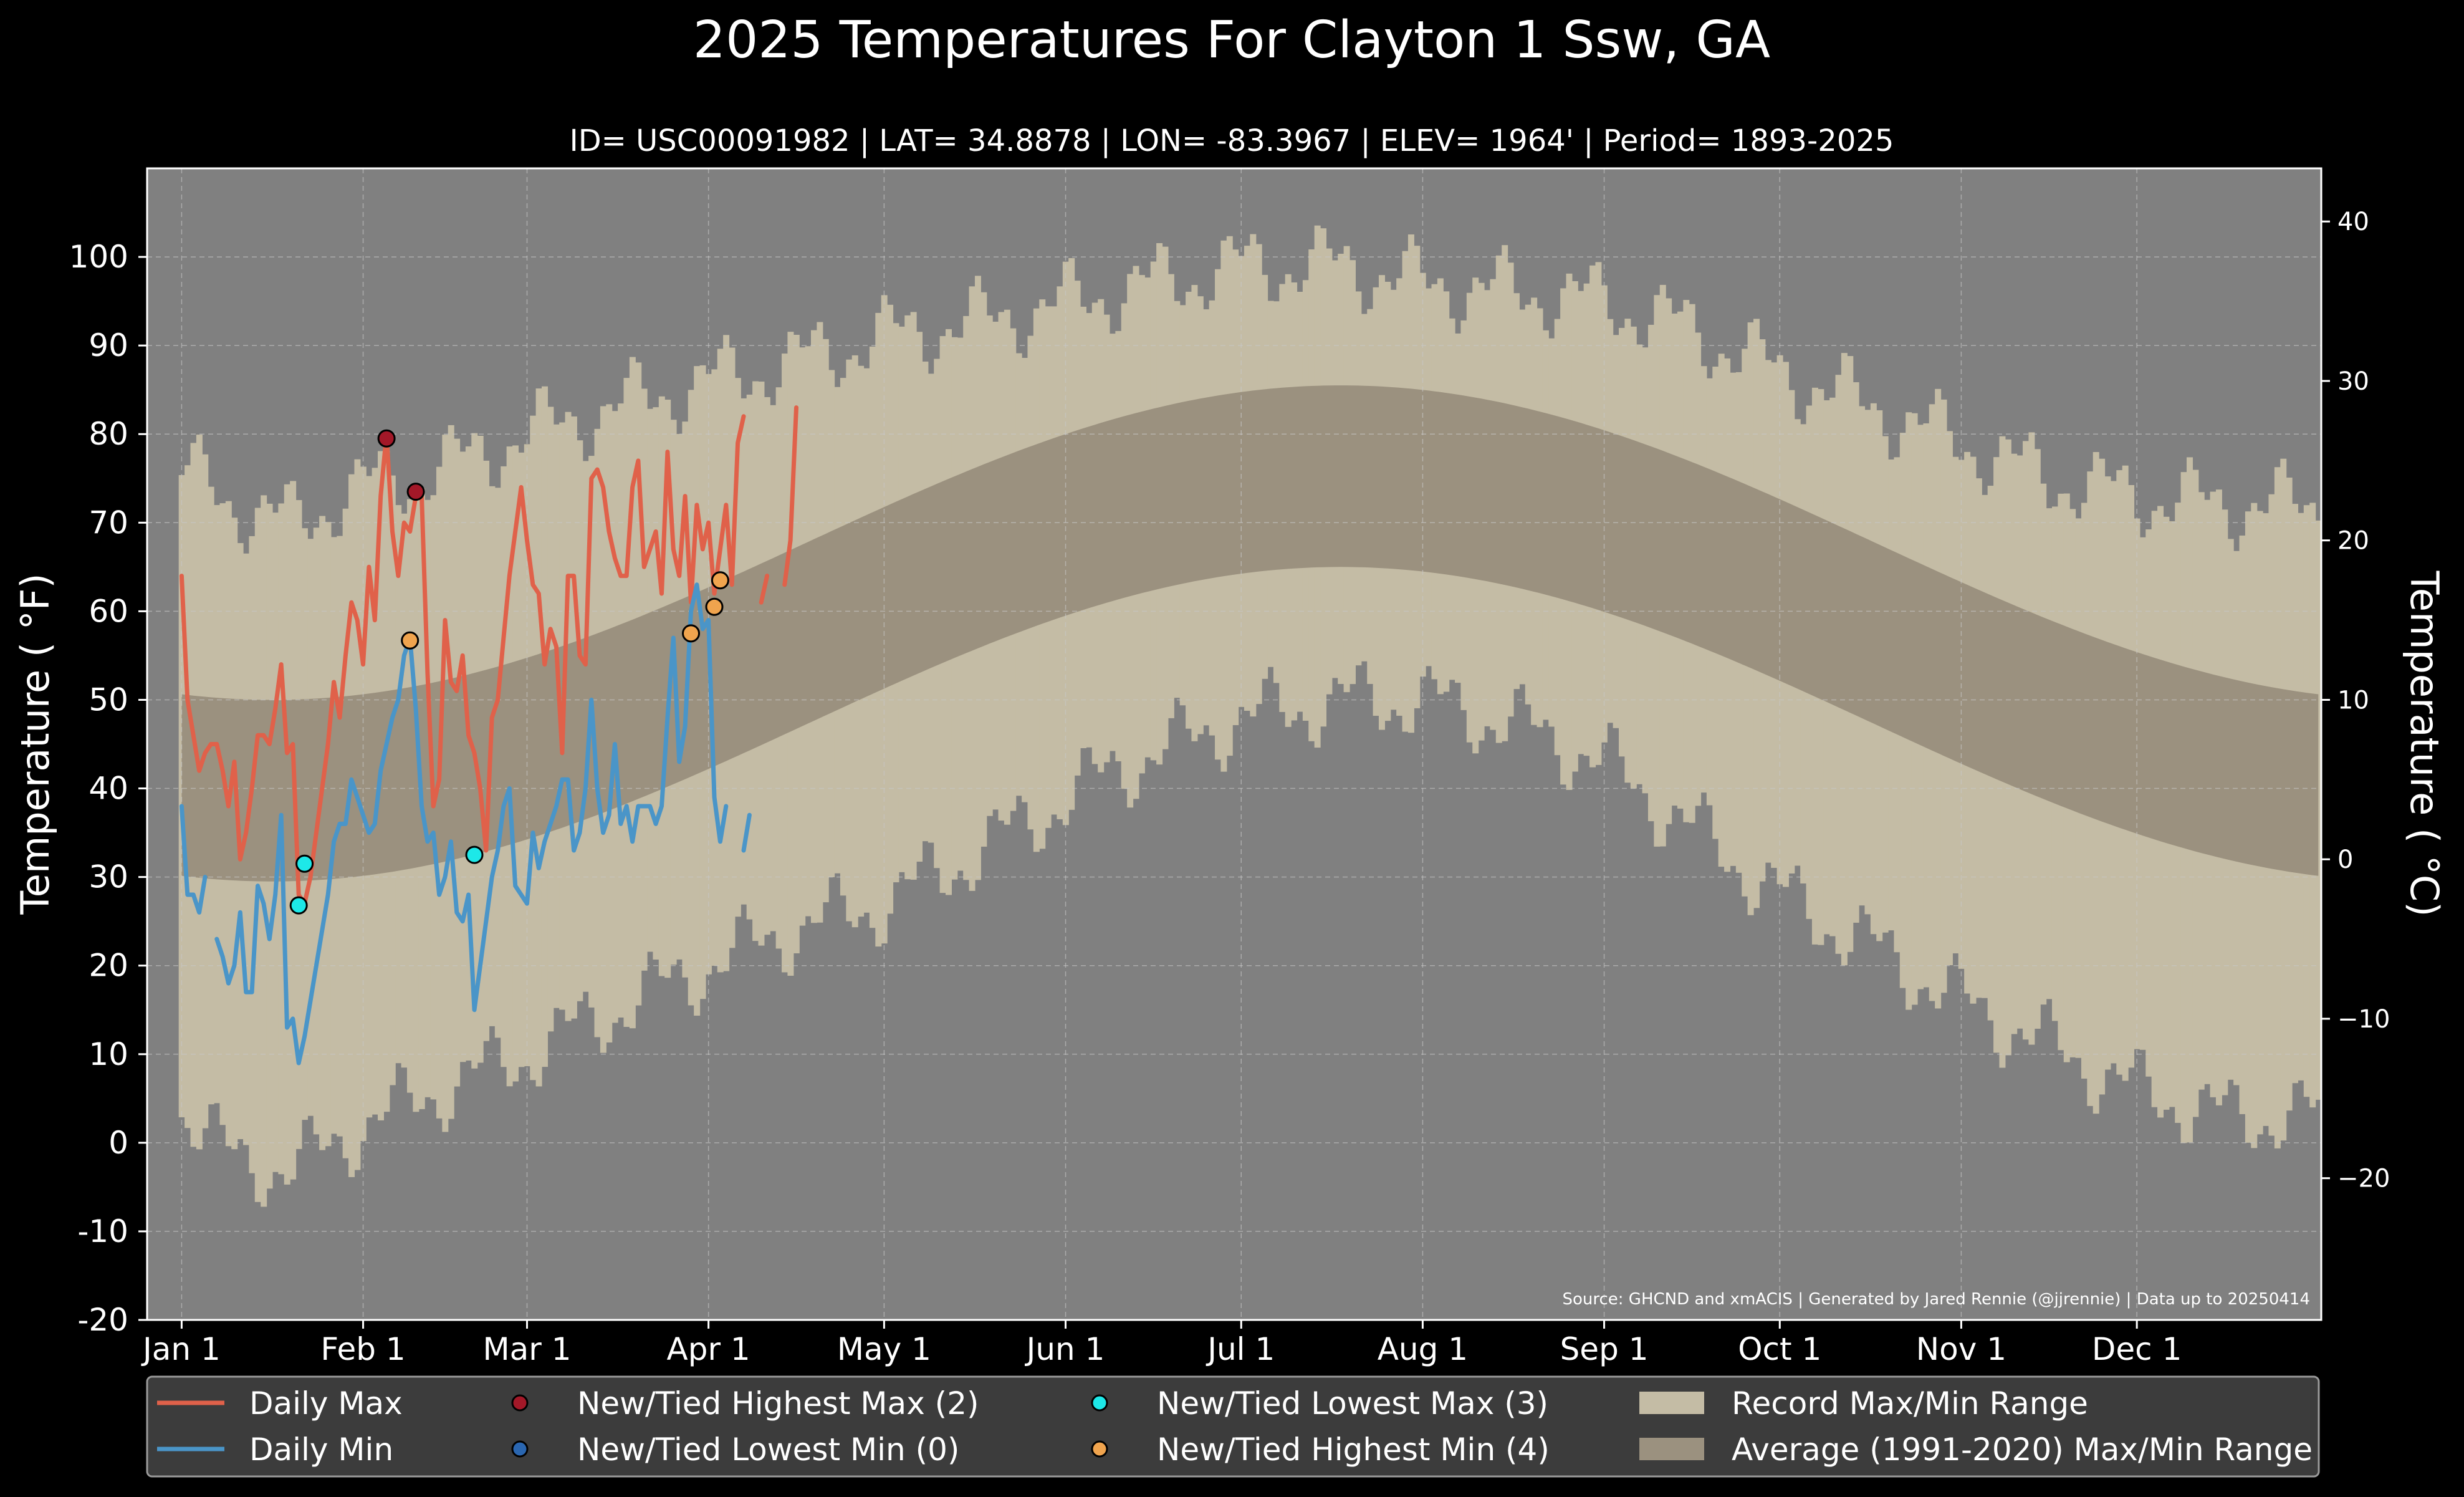  I want to click on y-tick-label: 100, so click(98, 257).